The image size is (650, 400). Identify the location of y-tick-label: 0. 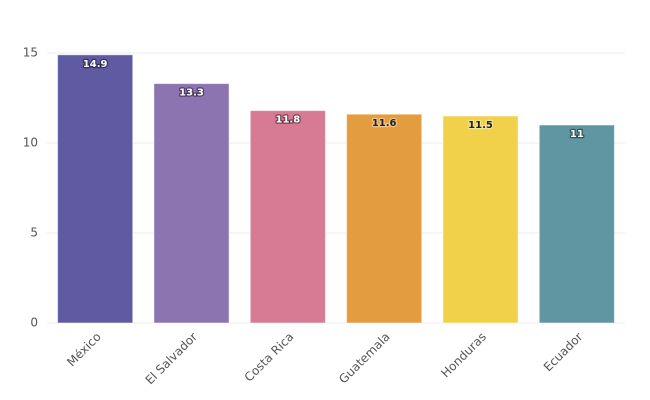
(34, 323).